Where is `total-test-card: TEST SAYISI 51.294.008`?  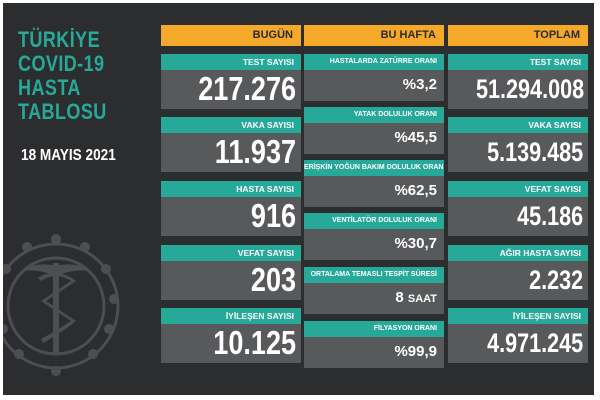
total-test-card: TEST SAYISI 51.294.008 is located at coordinates (518, 81).